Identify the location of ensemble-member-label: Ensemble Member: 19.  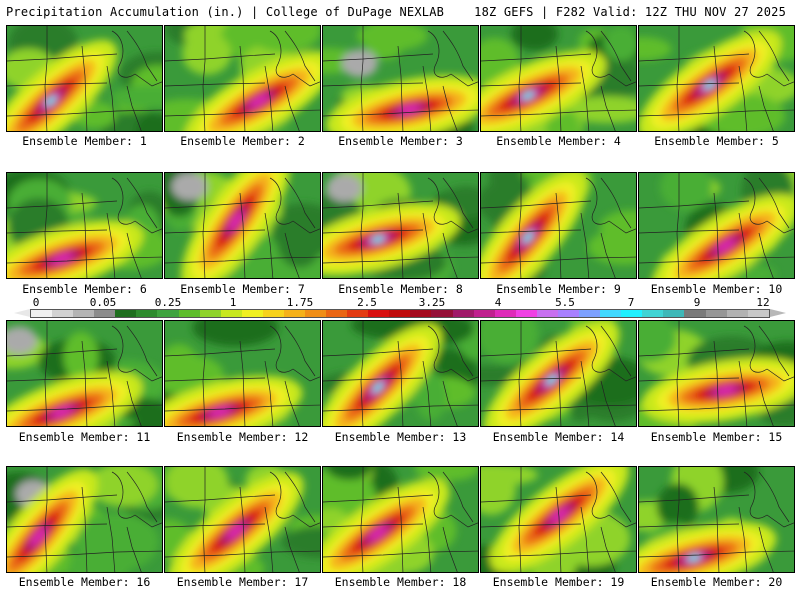
(558, 582).